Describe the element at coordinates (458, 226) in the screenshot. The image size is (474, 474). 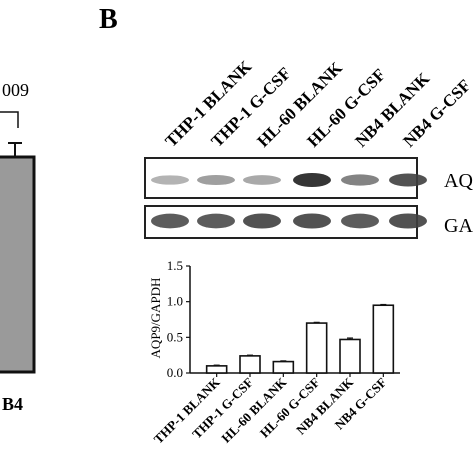
I see `blot-label-gapdh: GA` at that location.